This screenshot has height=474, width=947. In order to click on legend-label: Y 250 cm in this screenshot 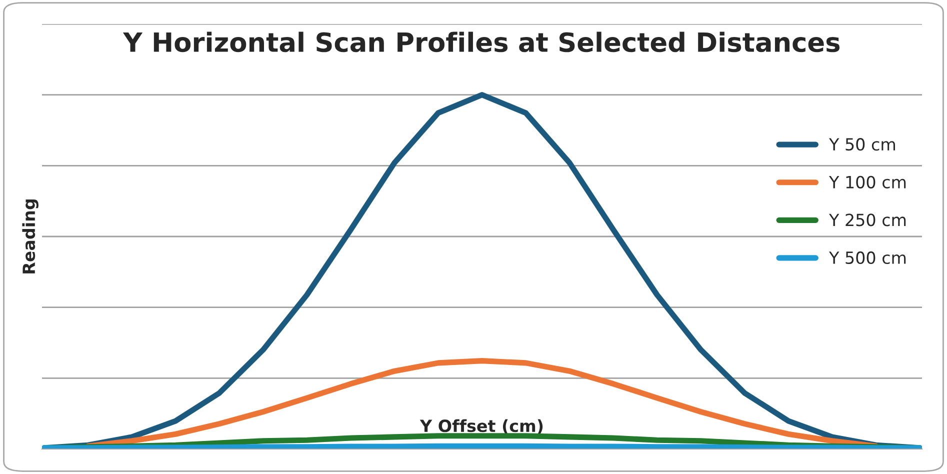, I will do `click(867, 220)`.